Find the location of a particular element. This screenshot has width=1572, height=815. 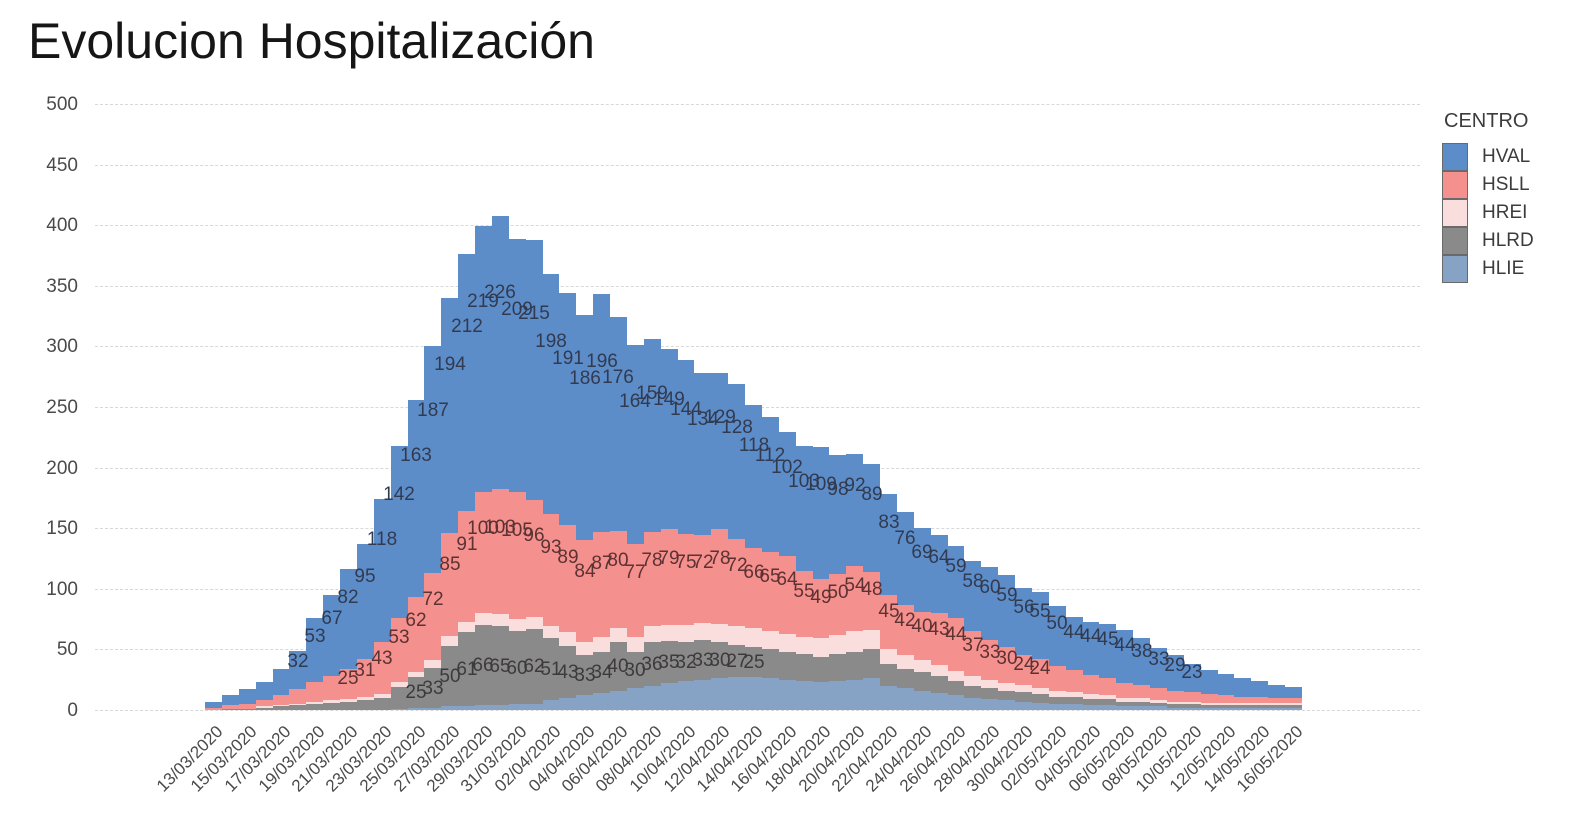

legend-swatch-hlrd is located at coordinates (1455, 240).